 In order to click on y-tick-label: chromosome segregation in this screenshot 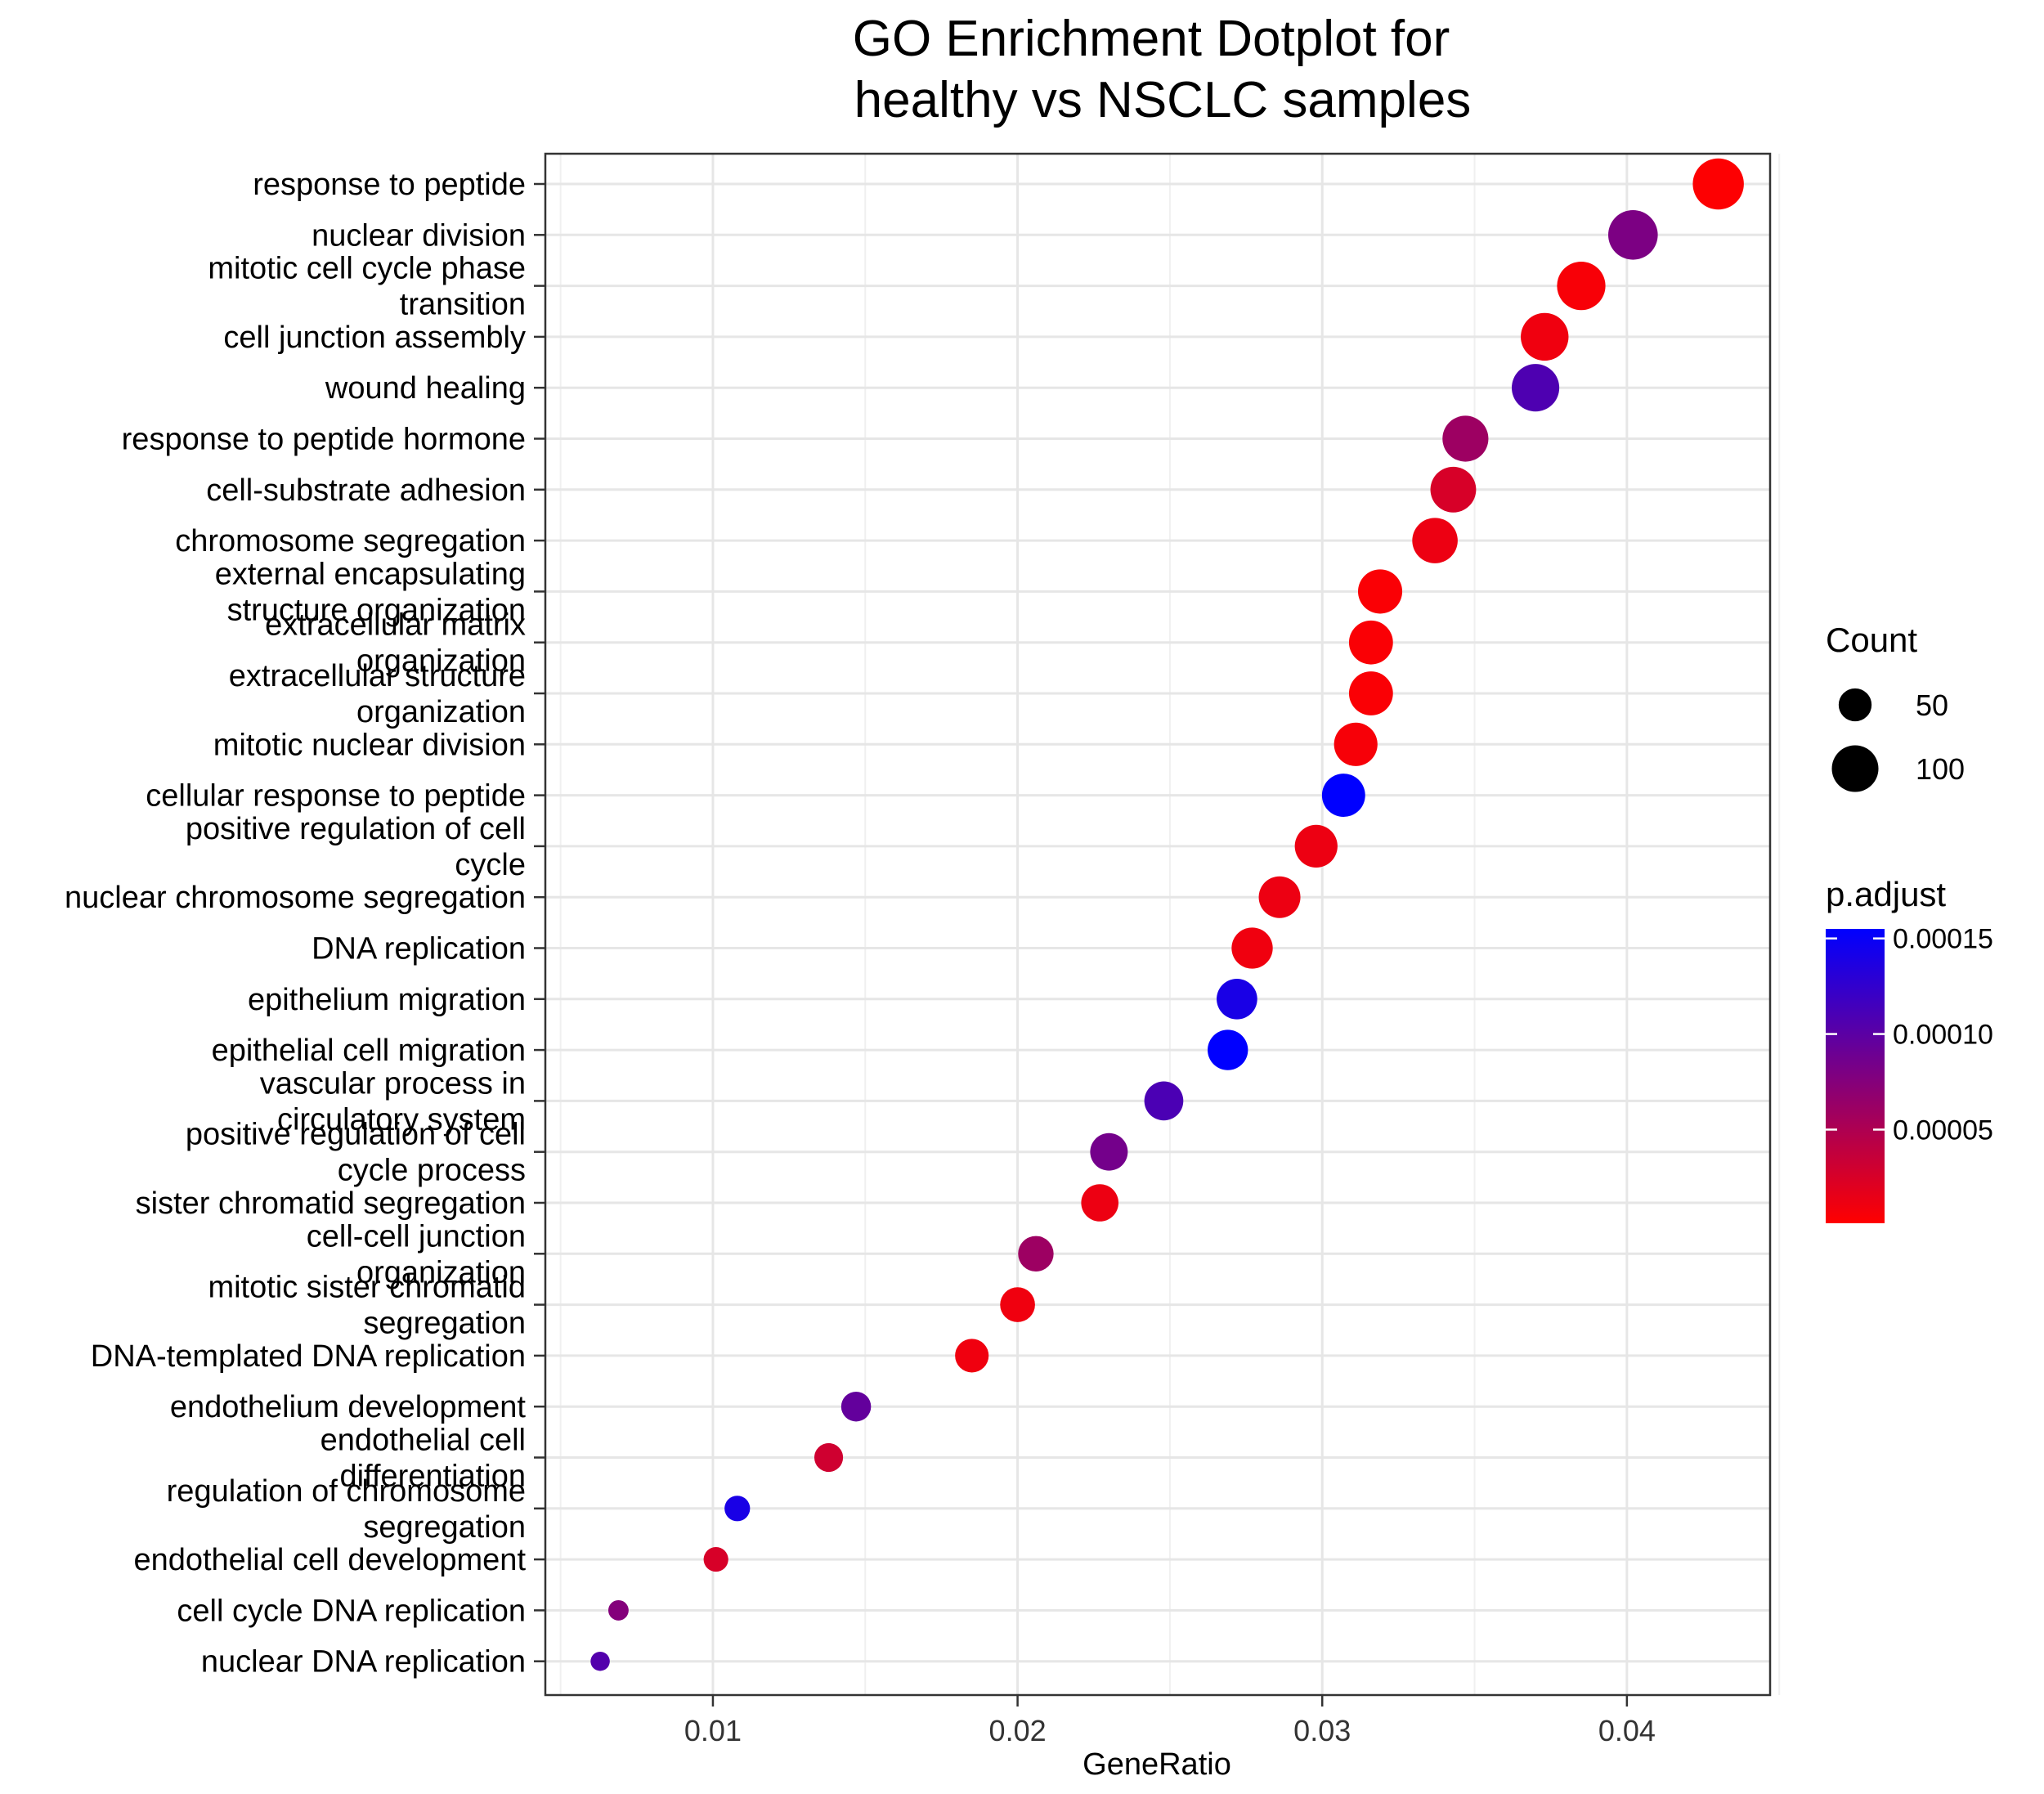, I will do `click(350, 541)`.